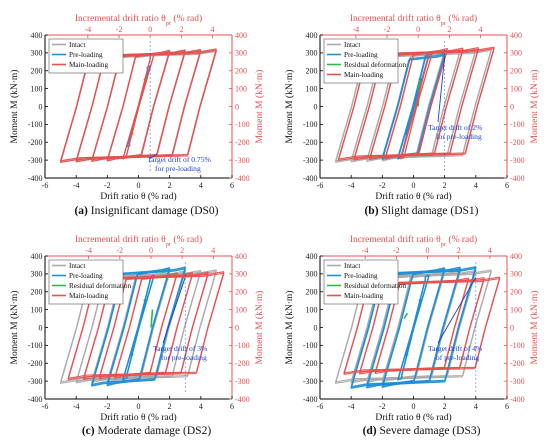  What do you see at coordinates (455, 348) in the screenshot?
I see `annotation-line-1: Target drift of 4%` at bounding box center [455, 348].